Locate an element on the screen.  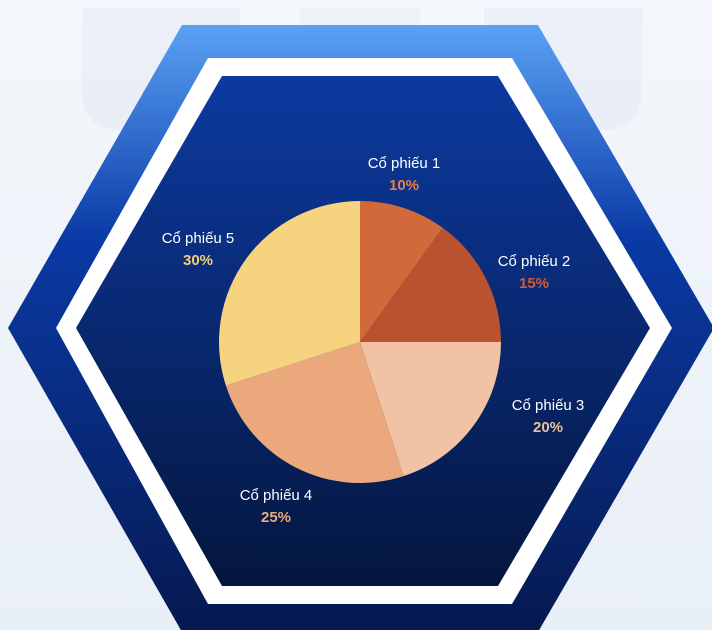
slice-value-1: 10% is located at coordinates (404, 185).